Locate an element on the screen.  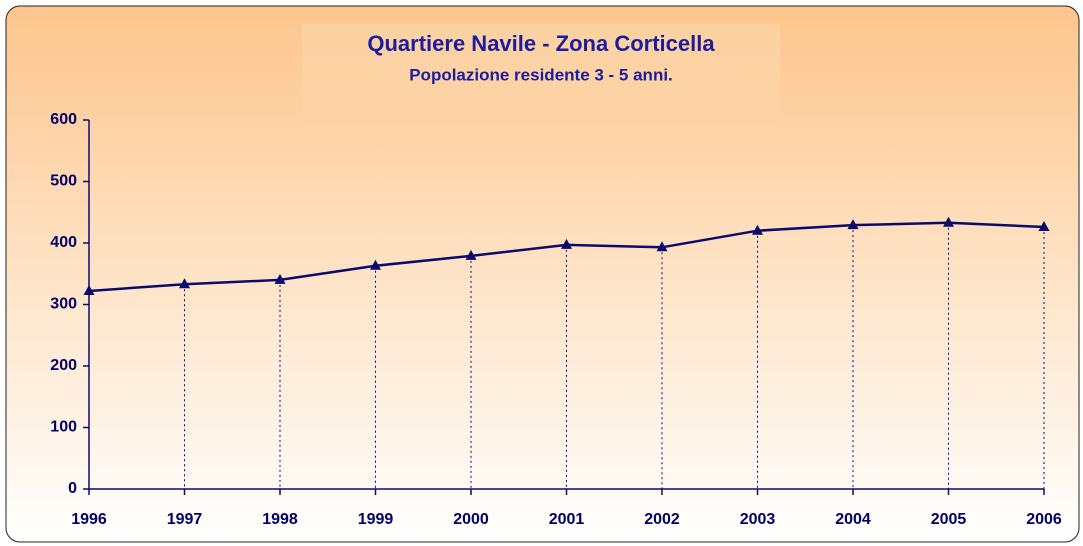
y-tick-label: 500 is located at coordinates (63, 181).